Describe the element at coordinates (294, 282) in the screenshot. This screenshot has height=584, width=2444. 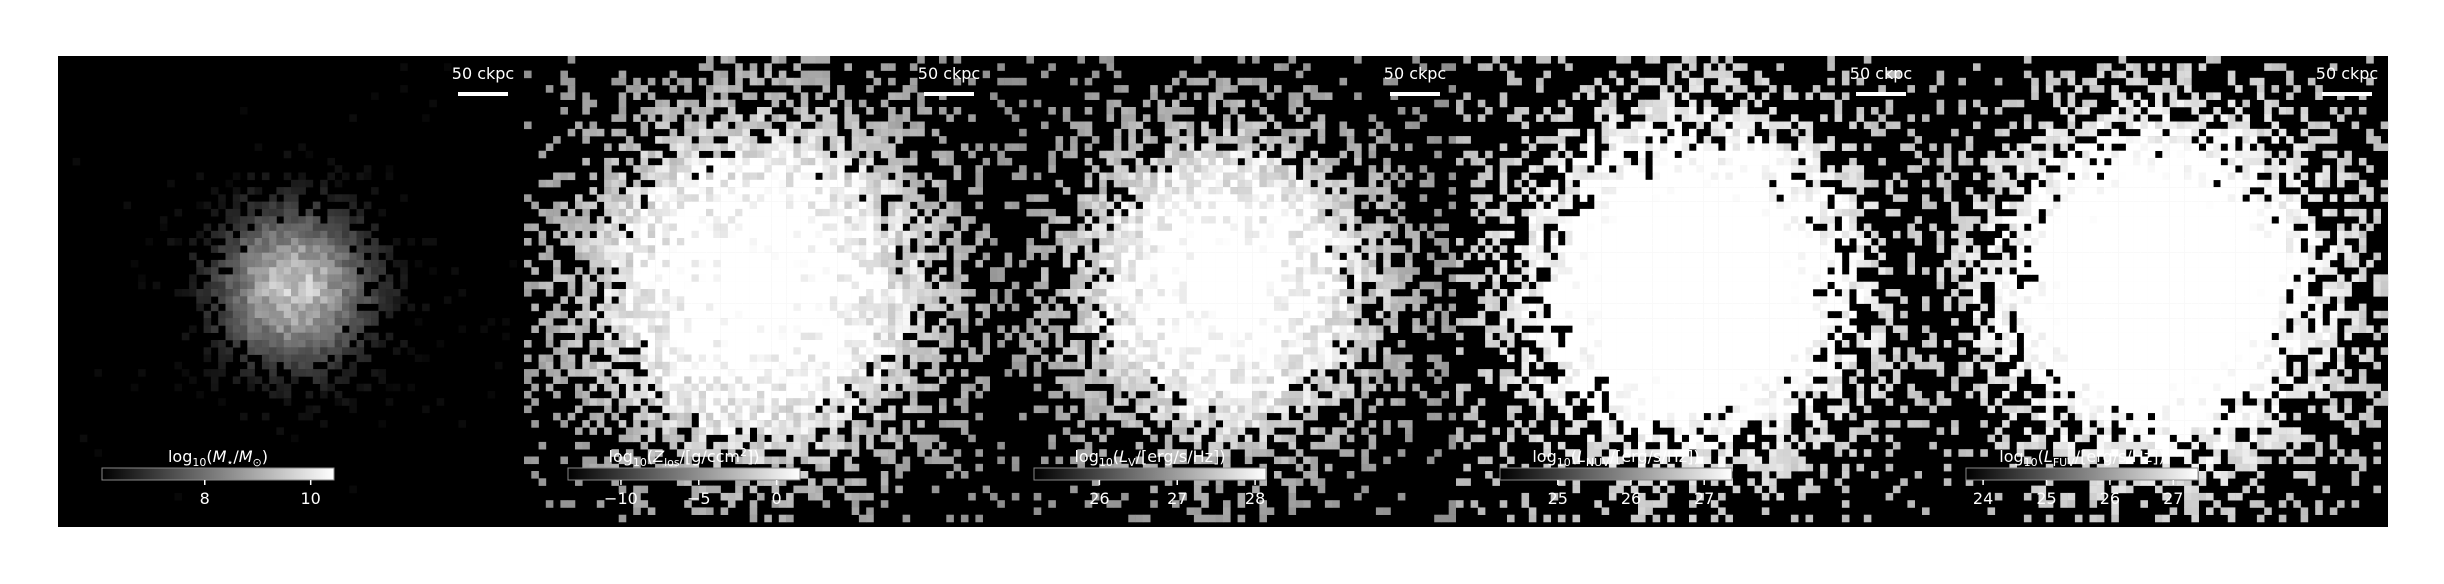
I see `galaxy-image` at that location.